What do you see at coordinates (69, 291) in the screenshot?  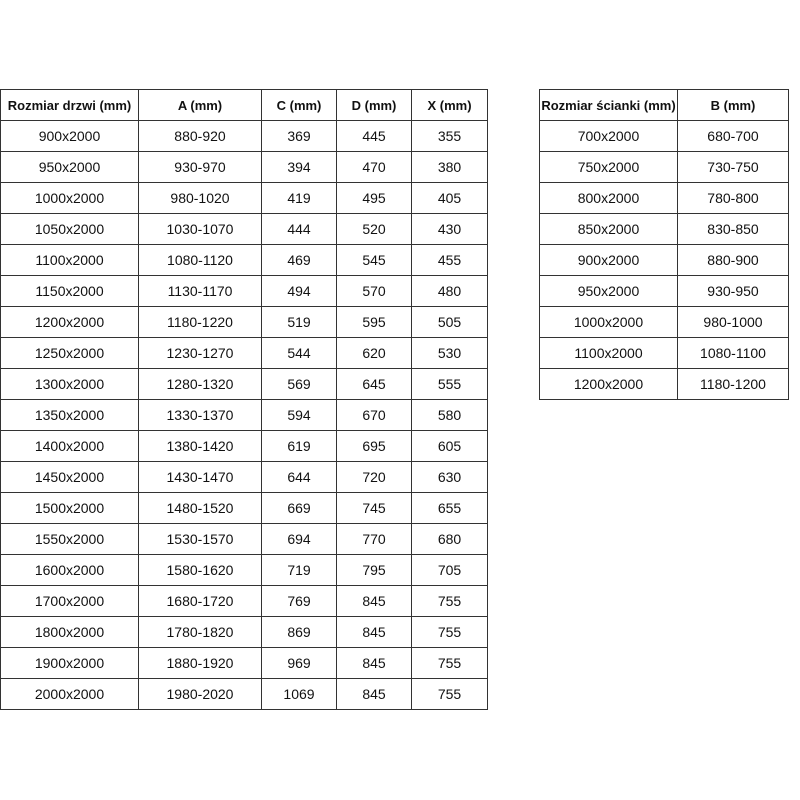 I see `table-cell: 1150x2000` at bounding box center [69, 291].